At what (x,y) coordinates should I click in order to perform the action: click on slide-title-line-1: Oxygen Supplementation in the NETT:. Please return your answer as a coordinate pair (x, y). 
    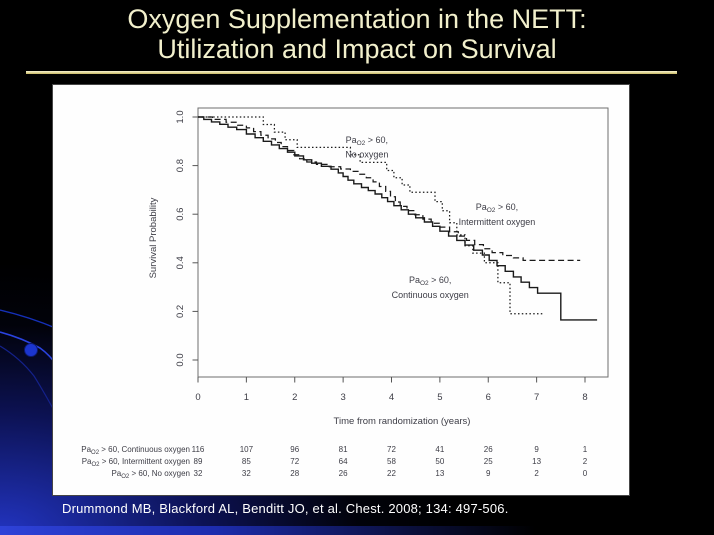
    Looking at the image, I should click on (357, 19).